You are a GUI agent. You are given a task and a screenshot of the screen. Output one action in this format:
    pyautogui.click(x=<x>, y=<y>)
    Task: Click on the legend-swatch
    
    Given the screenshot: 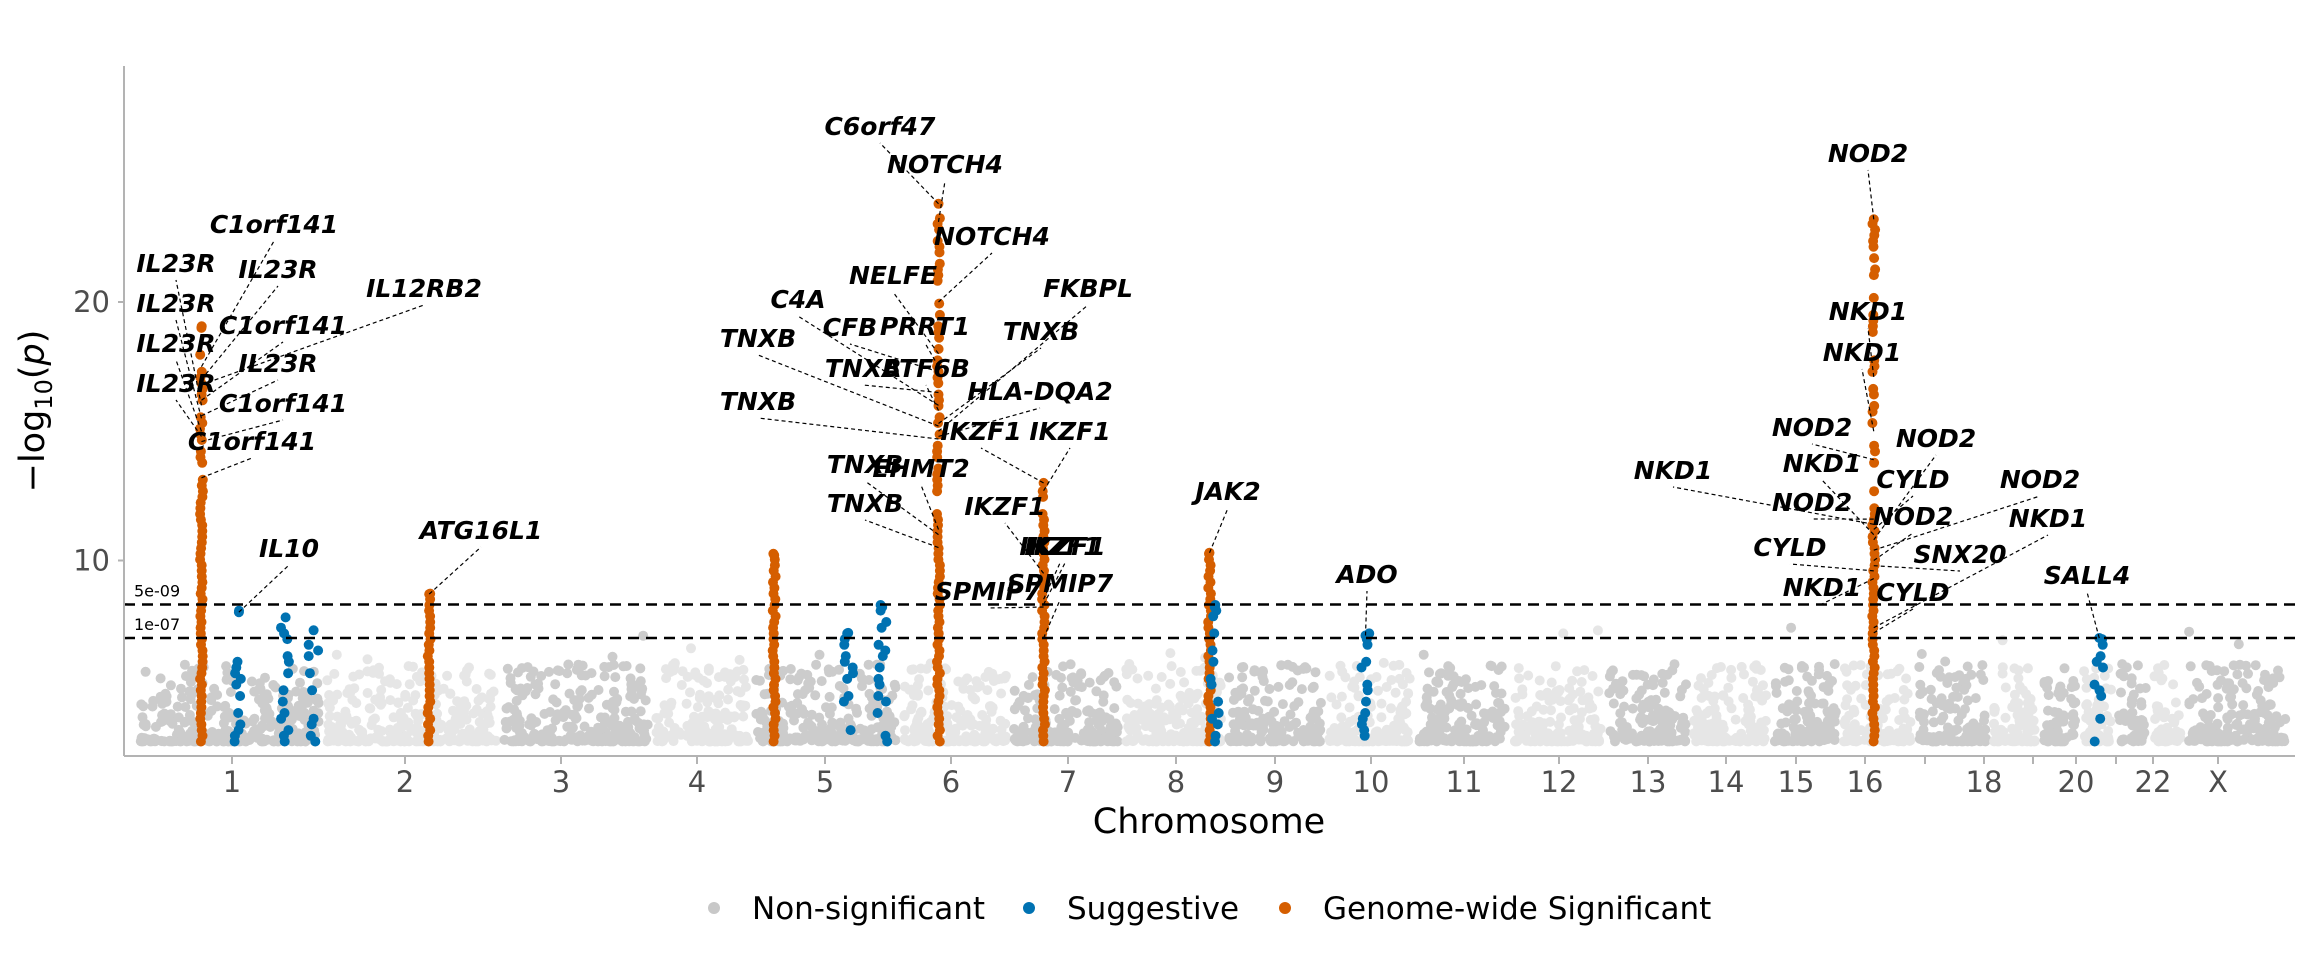 What is the action you would take?
    pyautogui.click(x=1029, y=908)
    